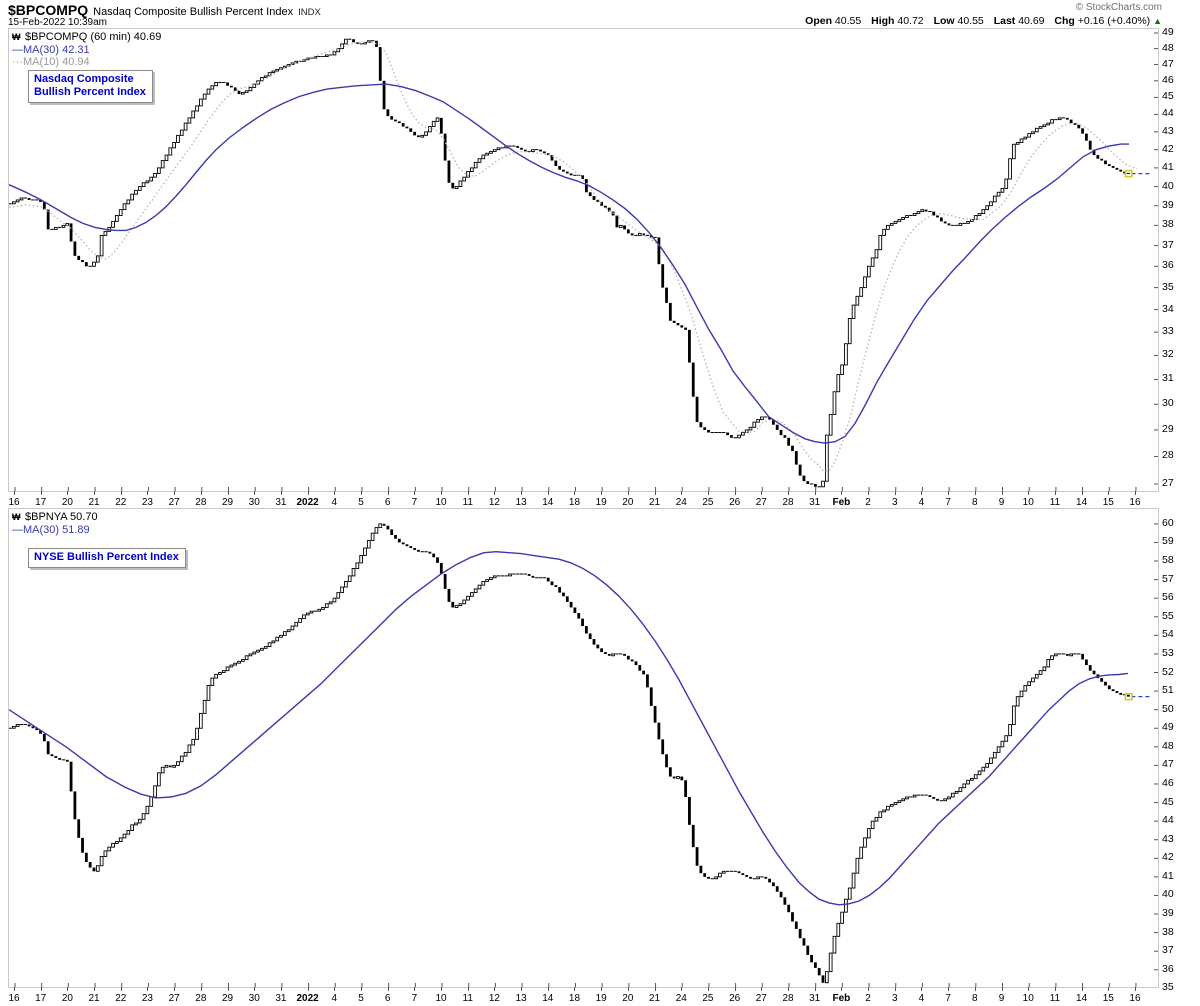 This screenshot has height=1006, width=1200. Describe the element at coordinates (93, 37) in the screenshot. I see `legend-text: $BPCOMPQ (60 min) 40.69` at that location.